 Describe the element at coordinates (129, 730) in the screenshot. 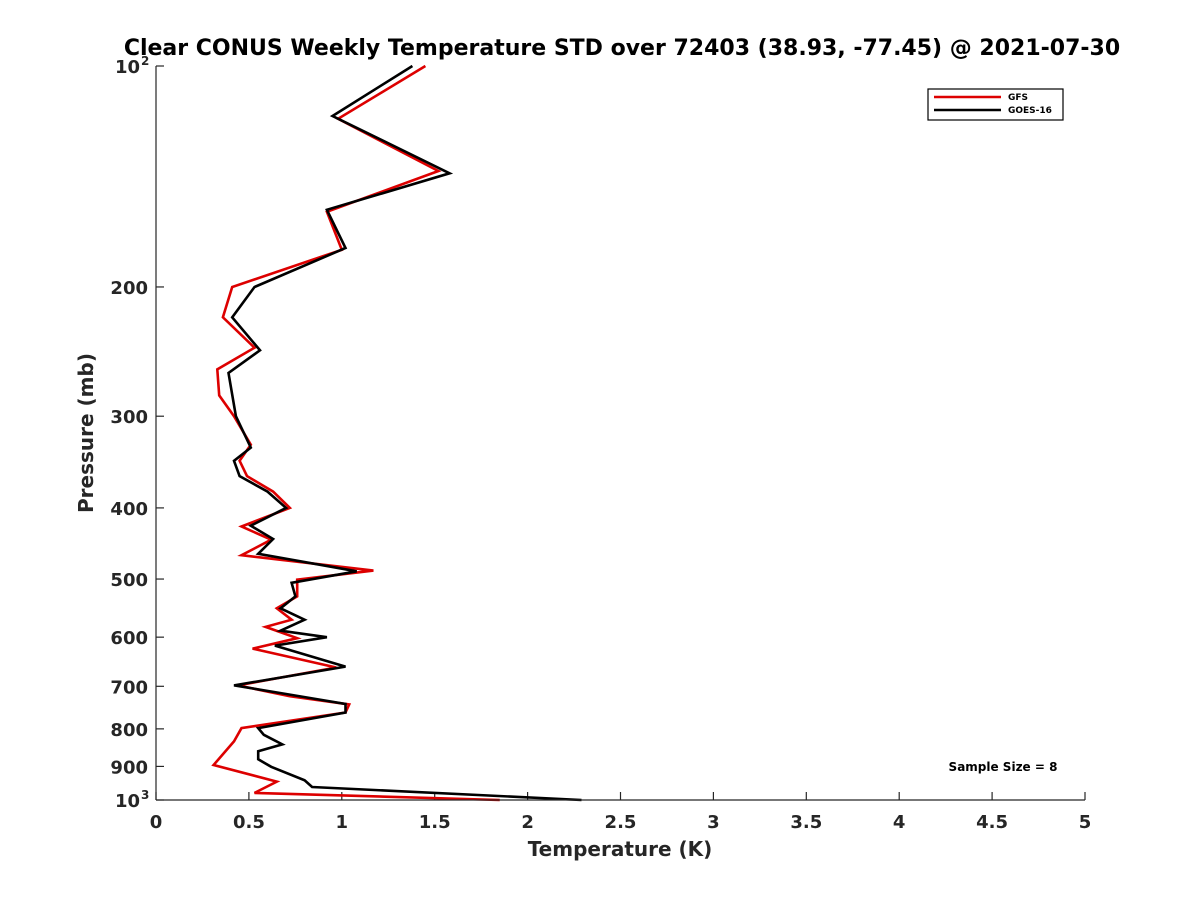

I see `y-tick-label: 800` at that location.